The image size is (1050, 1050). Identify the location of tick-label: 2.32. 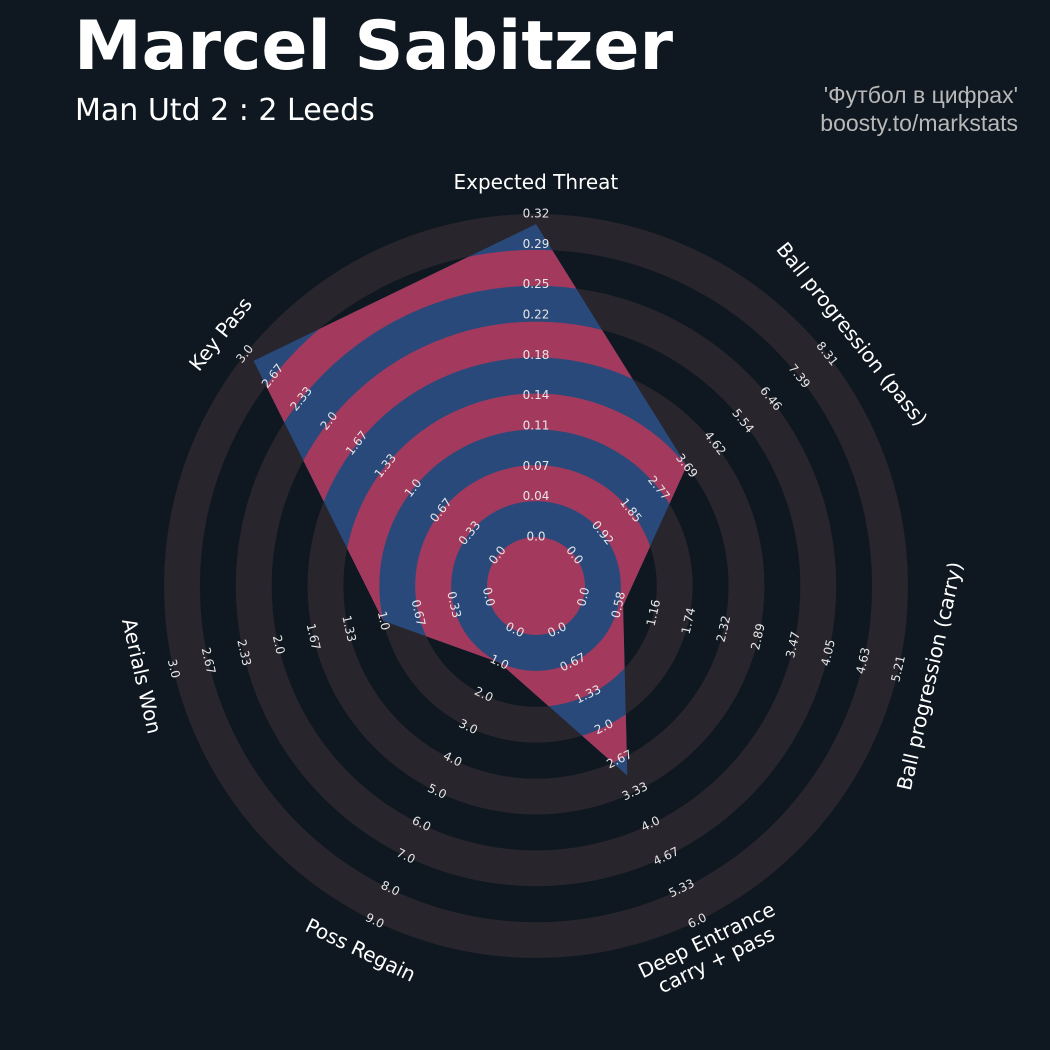
(724, 628).